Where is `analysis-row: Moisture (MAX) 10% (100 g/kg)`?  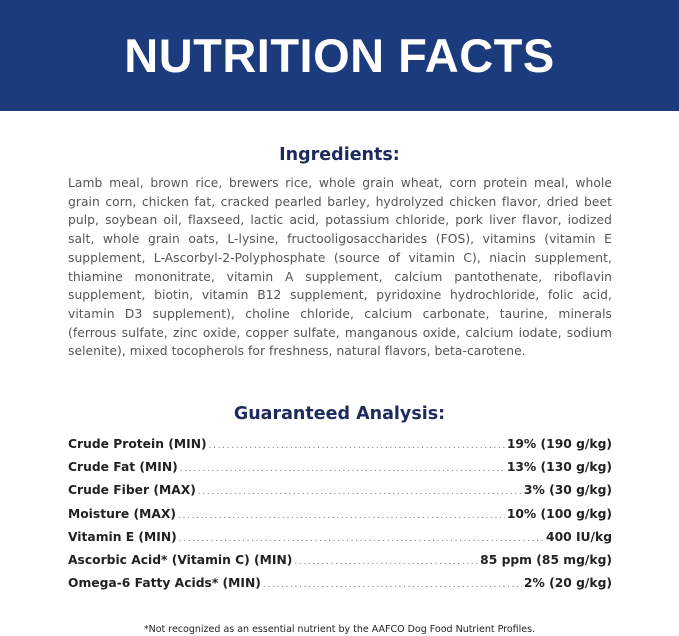 analysis-row: Moisture (MAX) 10% (100 g/kg) is located at coordinates (340, 518).